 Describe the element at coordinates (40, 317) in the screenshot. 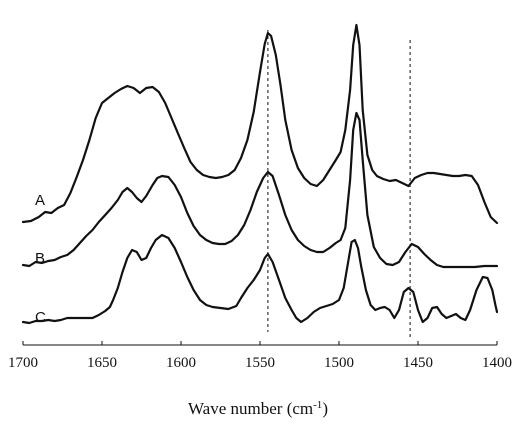

I see `series-label-c: C` at that location.